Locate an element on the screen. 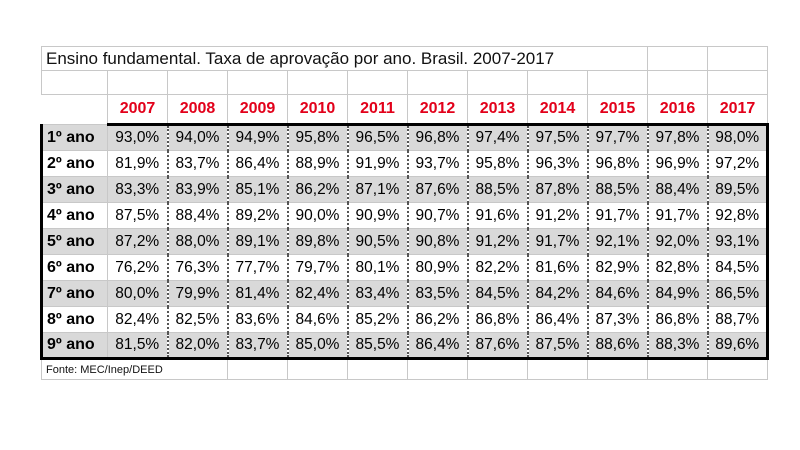 This screenshot has height=450, width=800. rate-cell: 76,3% is located at coordinates (198, 267).